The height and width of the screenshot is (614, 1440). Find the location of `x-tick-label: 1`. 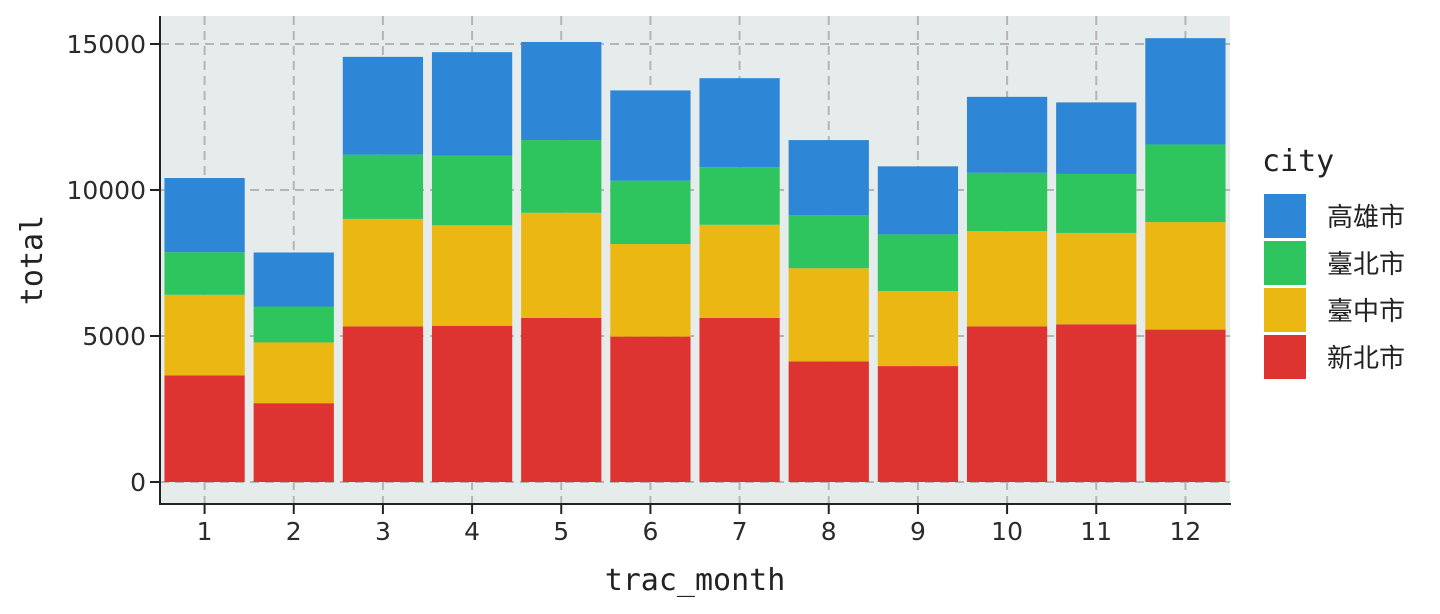

x-tick-label: 1 is located at coordinates (205, 531).